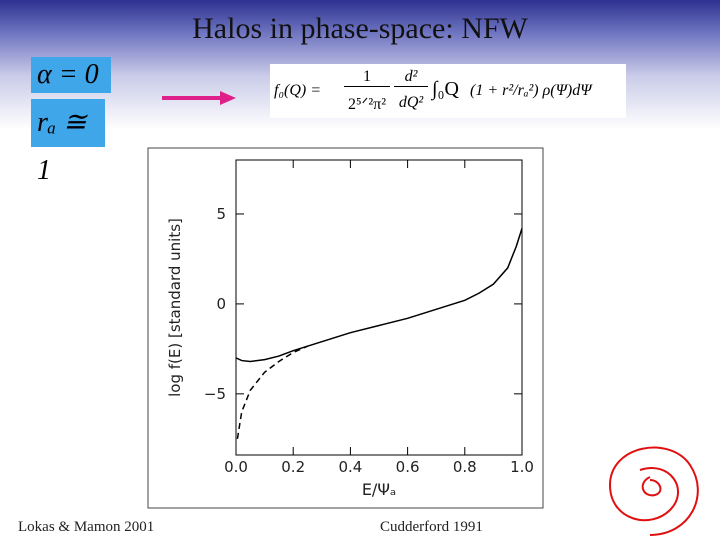  Describe the element at coordinates (465, 467) in the screenshot. I see `x-tick-label: 0.8` at that location.